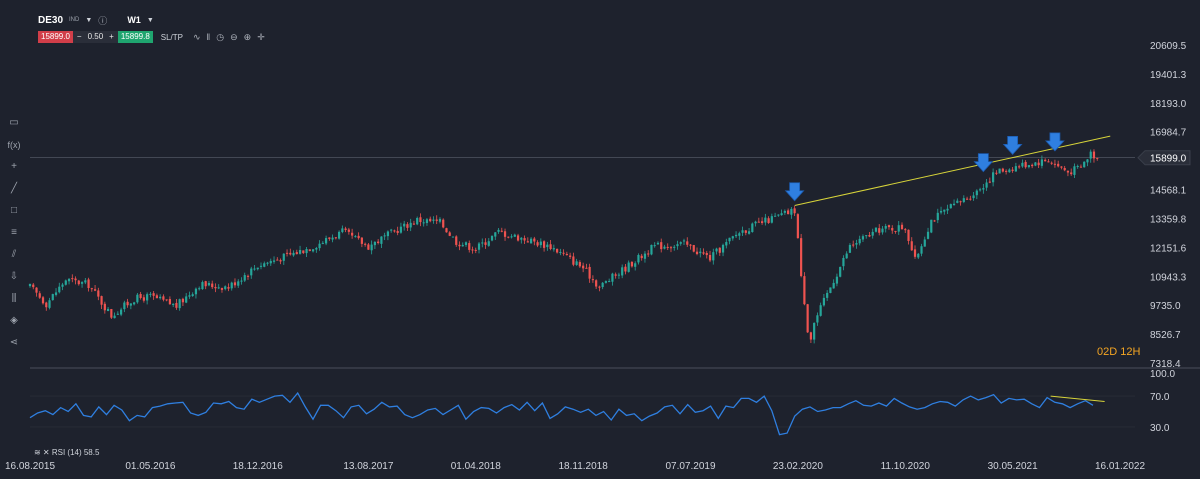  Describe the element at coordinates (234, 36) in the screenshot. I see `zoom-out-icon: ⊖` at that location.